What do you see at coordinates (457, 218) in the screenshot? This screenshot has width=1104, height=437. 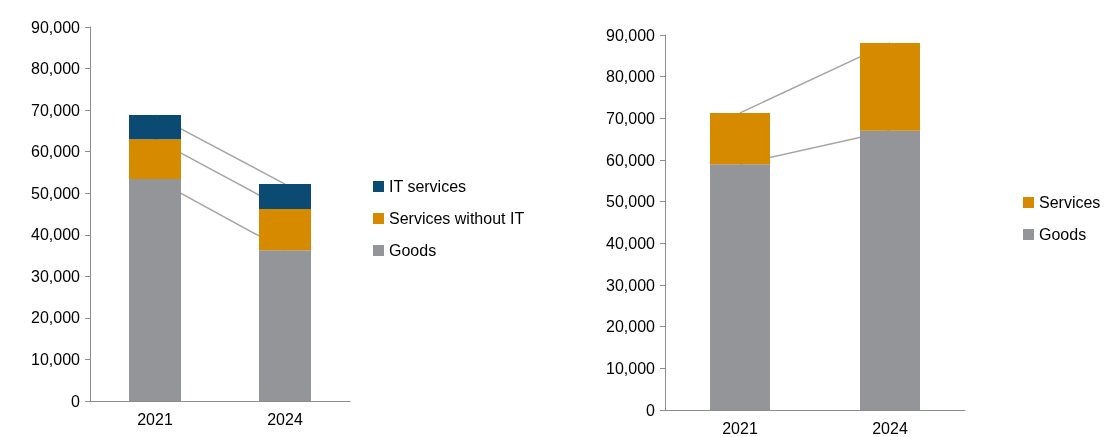 I see `legend-label: Services without IT` at bounding box center [457, 218].